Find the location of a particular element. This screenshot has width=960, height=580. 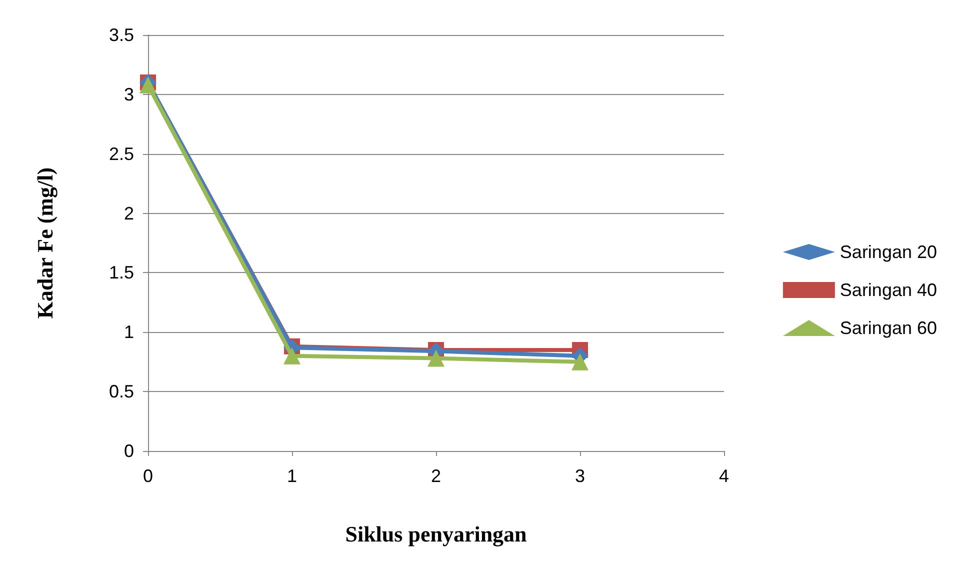

y-tick-label: 2.5 is located at coordinates (121, 154).